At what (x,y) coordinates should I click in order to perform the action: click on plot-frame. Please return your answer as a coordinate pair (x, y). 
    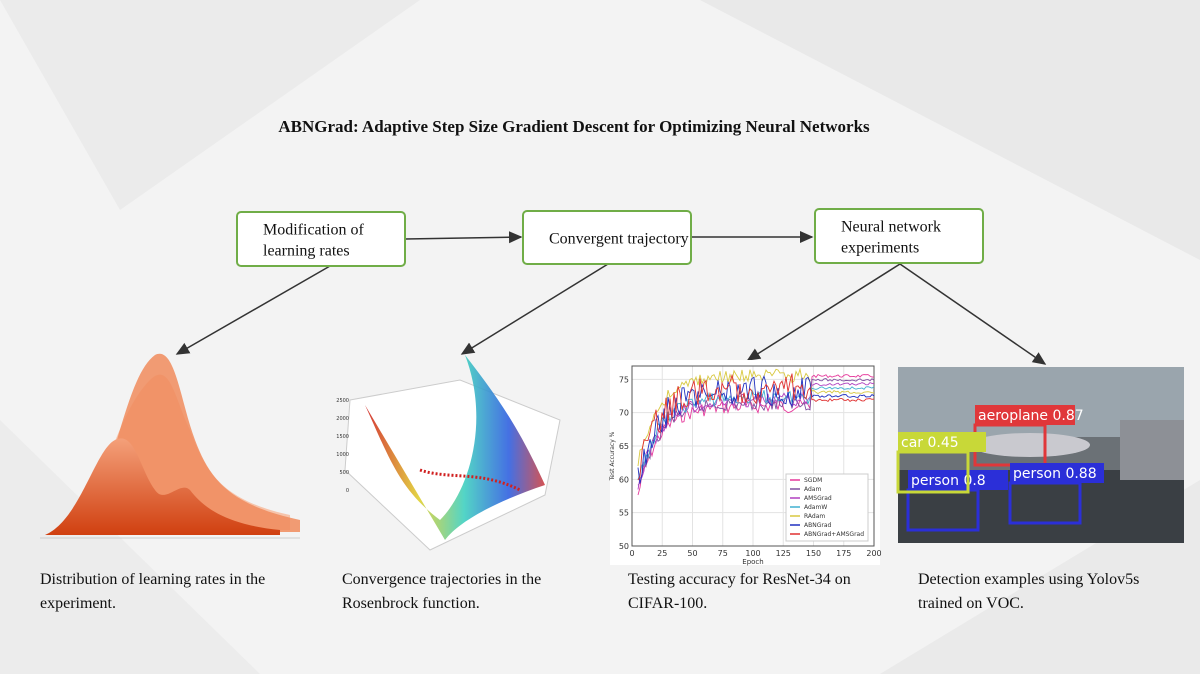
    Looking at the image, I should click on (753, 456).